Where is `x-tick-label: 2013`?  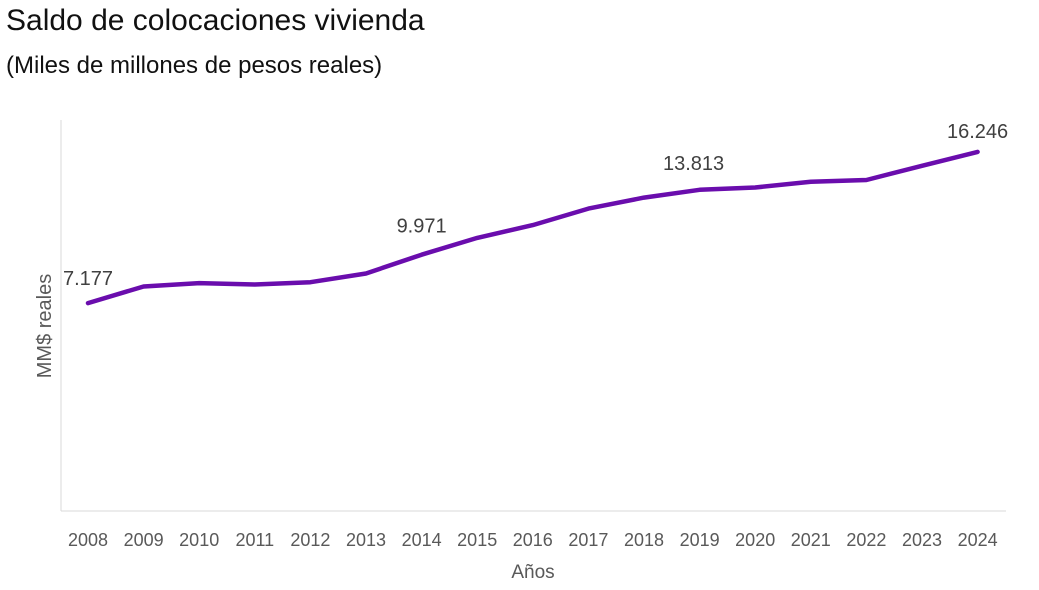 x-tick-label: 2013 is located at coordinates (366, 540).